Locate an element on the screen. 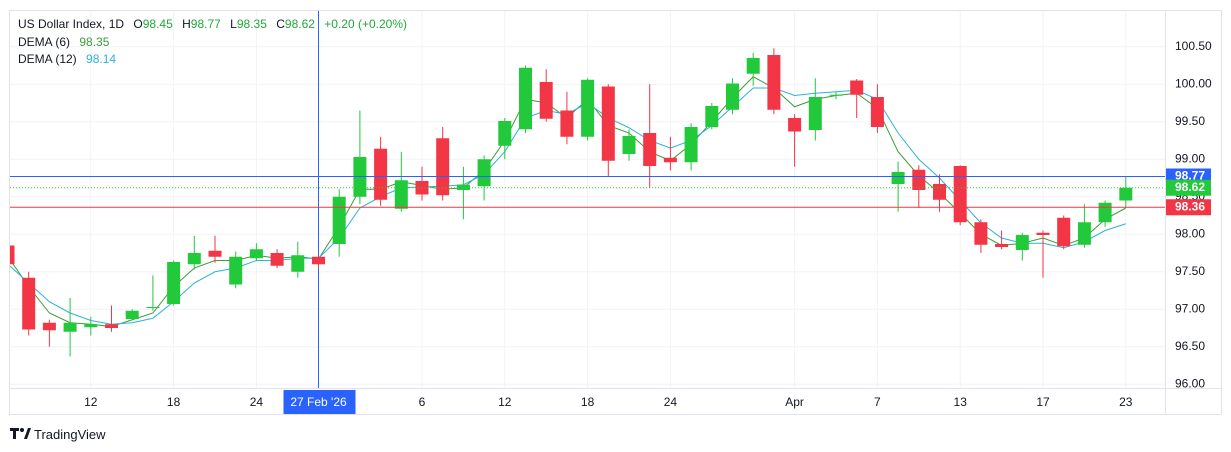 The image size is (1231, 452). x-tick-label: 17 is located at coordinates (1043, 402).